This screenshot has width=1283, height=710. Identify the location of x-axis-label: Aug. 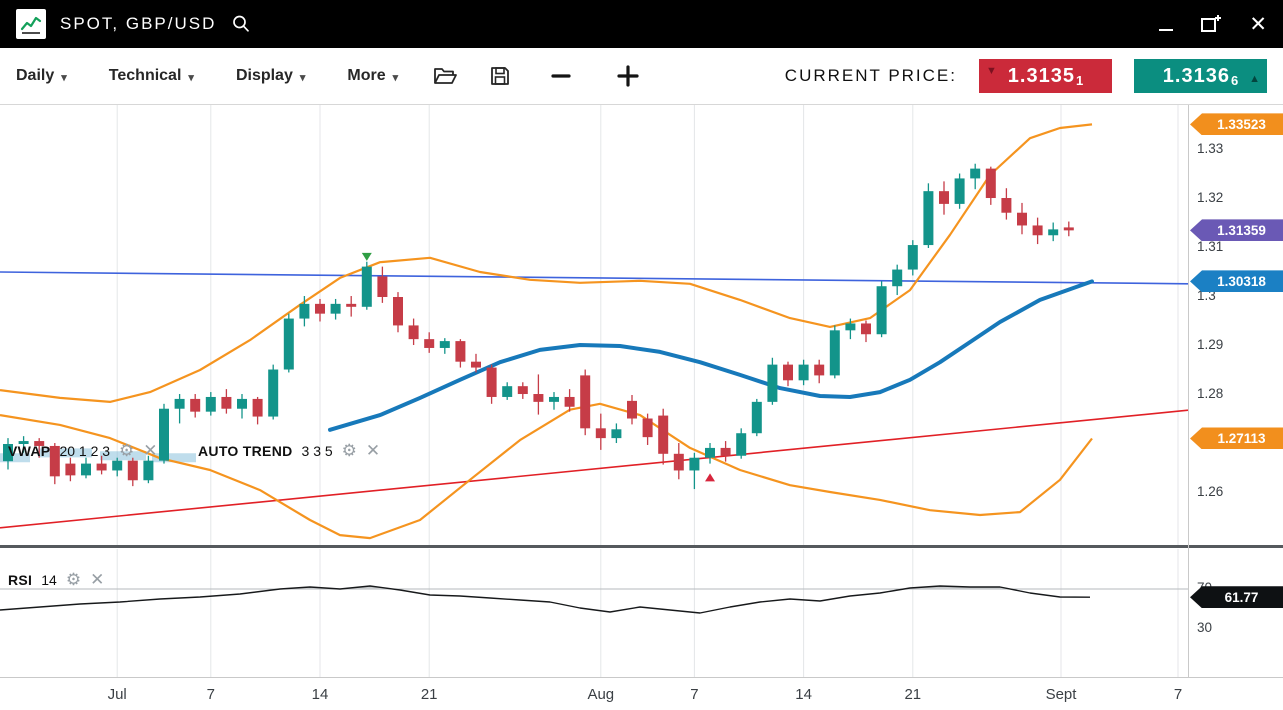
(601, 694).